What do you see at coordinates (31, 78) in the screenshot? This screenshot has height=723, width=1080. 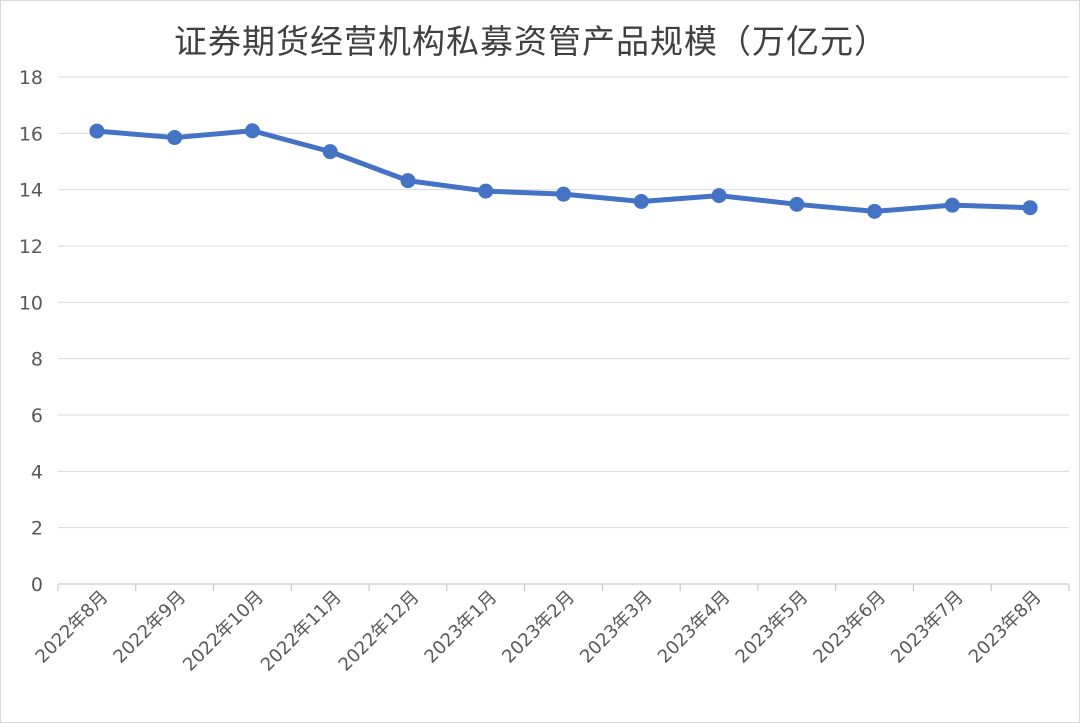 I see `y-tick-label: 18` at bounding box center [31, 78].